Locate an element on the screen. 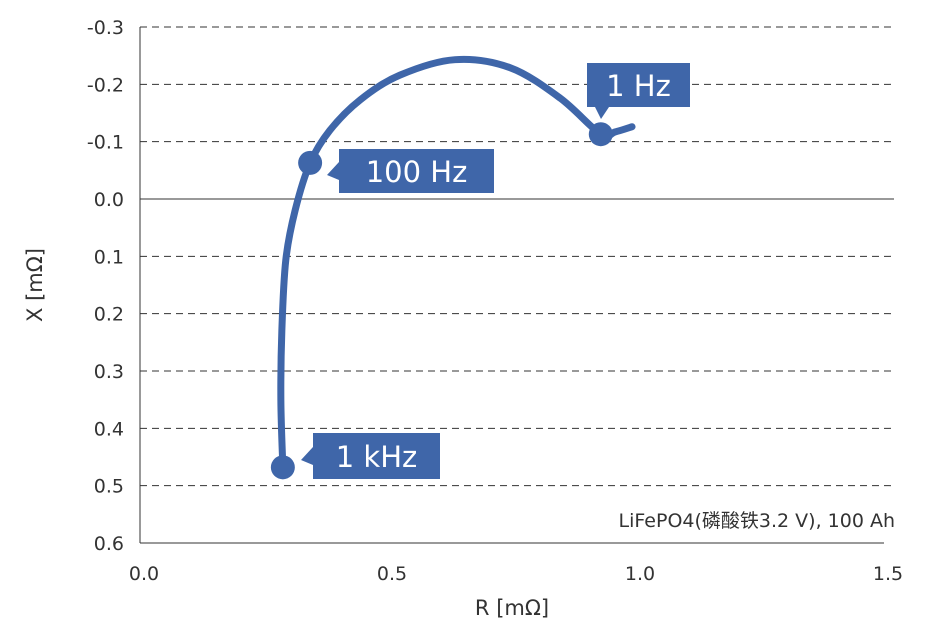 The width and height of the screenshot is (933, 639). marker-label: 1 Hz is located at coordinates (638, 86).